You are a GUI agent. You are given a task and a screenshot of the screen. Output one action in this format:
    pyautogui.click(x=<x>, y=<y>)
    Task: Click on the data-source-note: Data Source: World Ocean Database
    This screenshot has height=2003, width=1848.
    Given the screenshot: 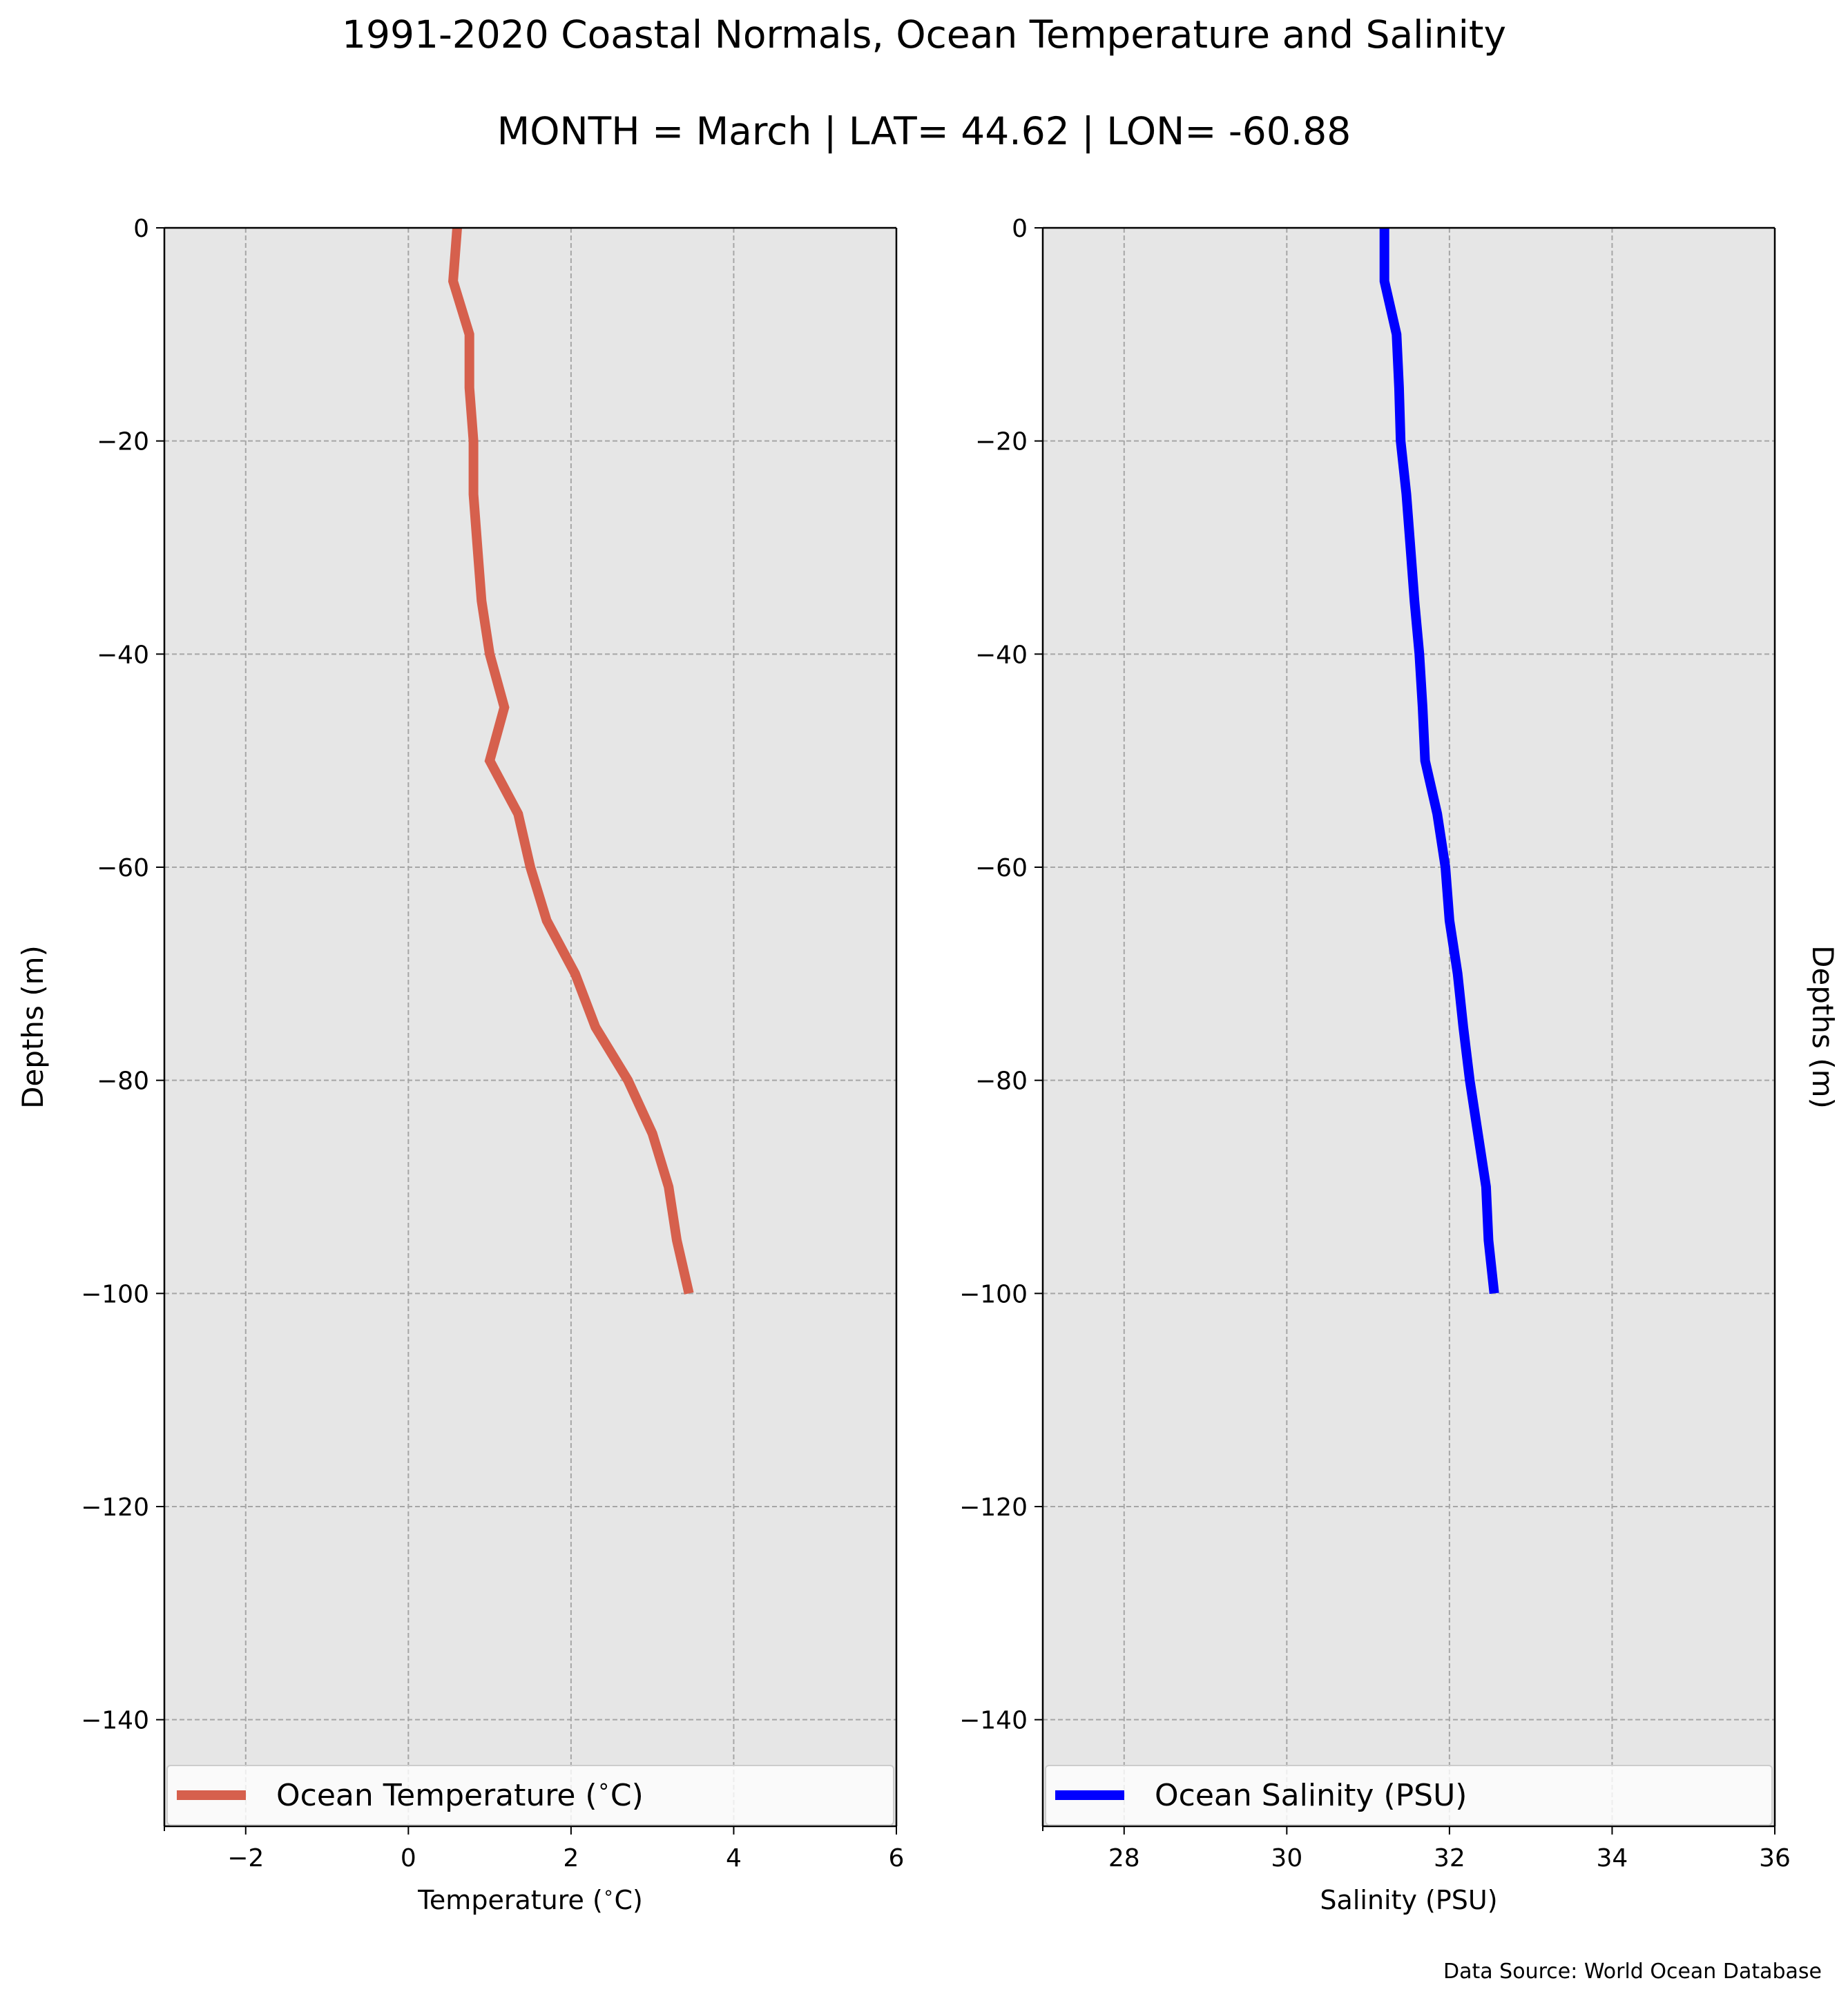 What is the action you would take?
    pyautogui.click(x=1632, y=1972)
    